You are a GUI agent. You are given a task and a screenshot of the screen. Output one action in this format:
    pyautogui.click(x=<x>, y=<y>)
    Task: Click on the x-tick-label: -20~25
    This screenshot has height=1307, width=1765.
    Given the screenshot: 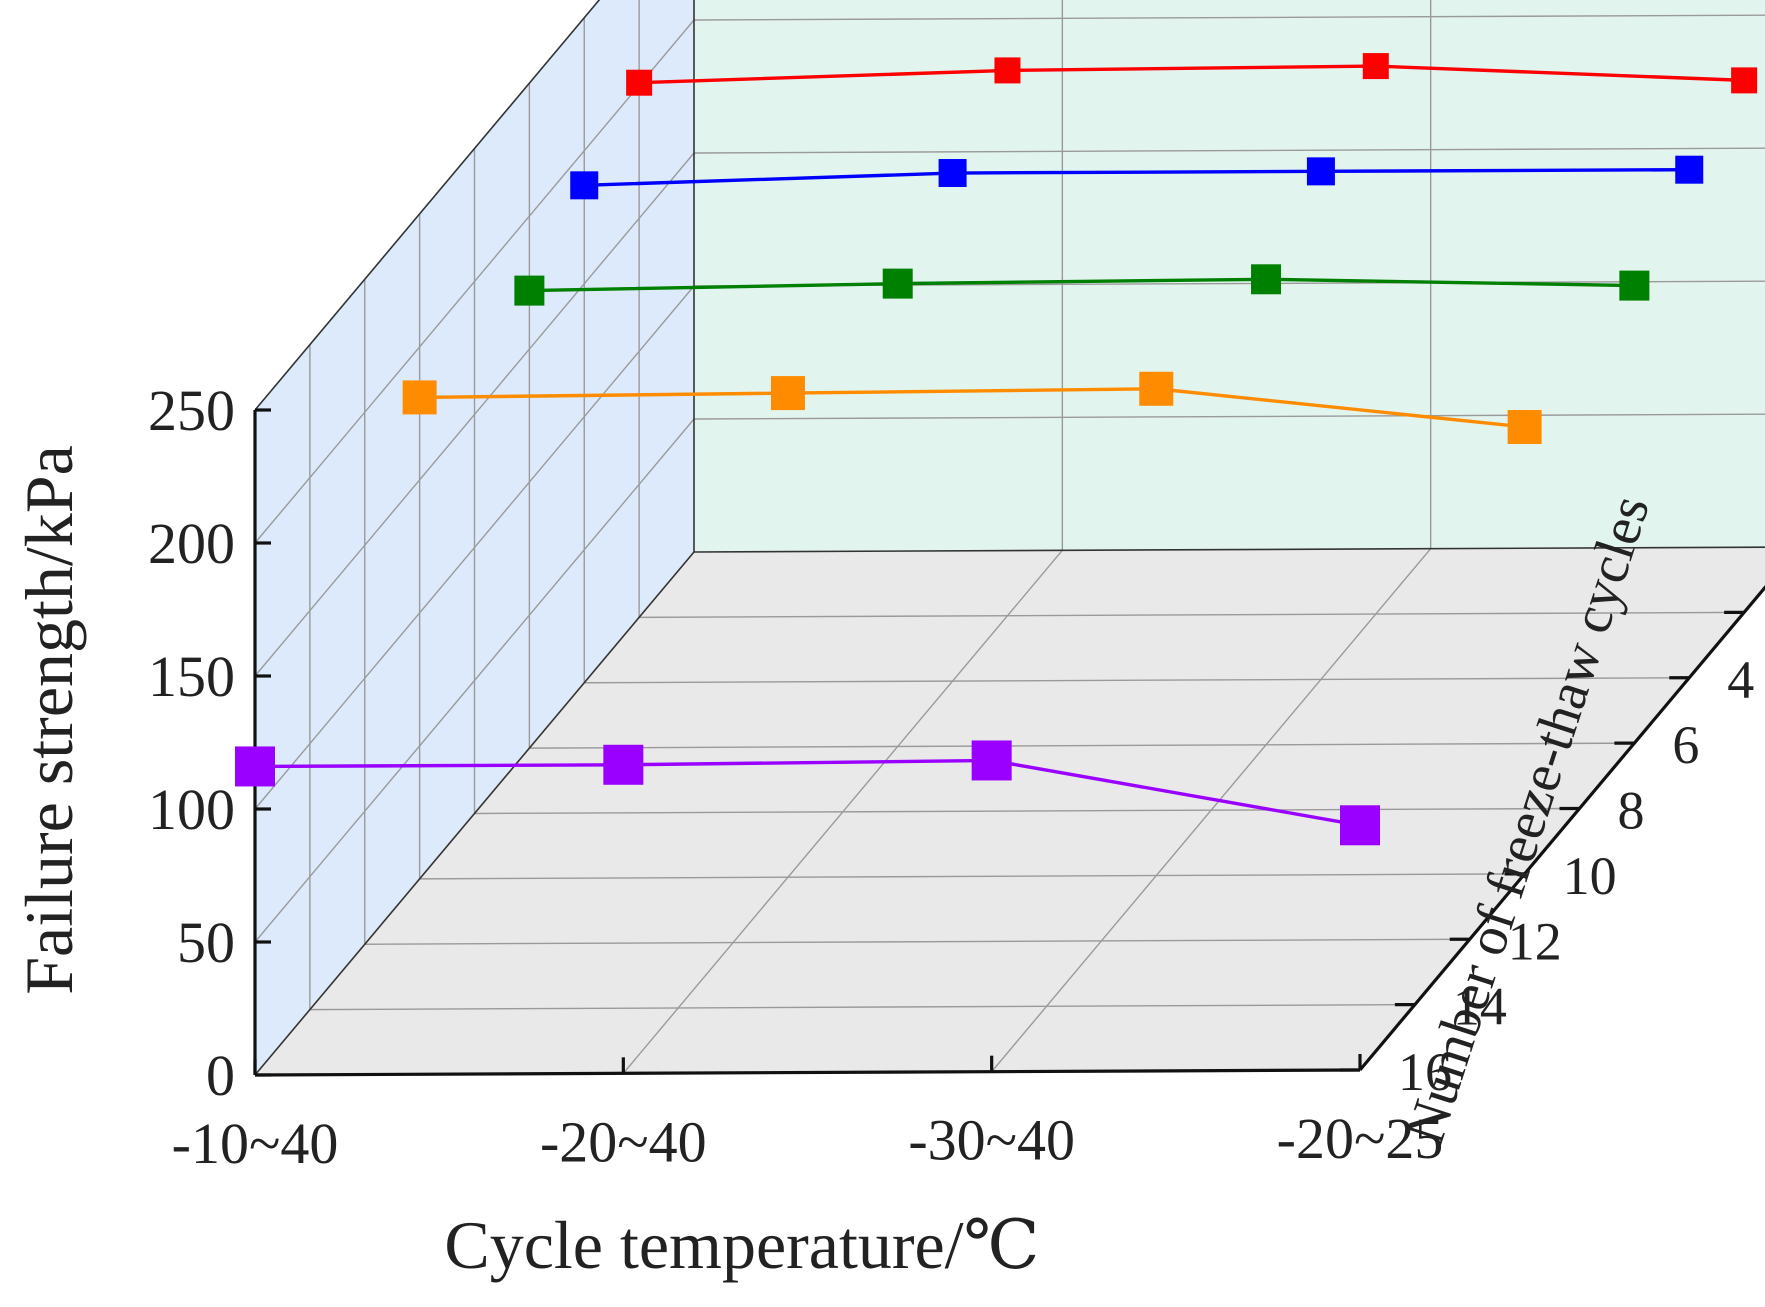 What is the action you would take?
    pyautogui.click(x=1360, y=1138)
    